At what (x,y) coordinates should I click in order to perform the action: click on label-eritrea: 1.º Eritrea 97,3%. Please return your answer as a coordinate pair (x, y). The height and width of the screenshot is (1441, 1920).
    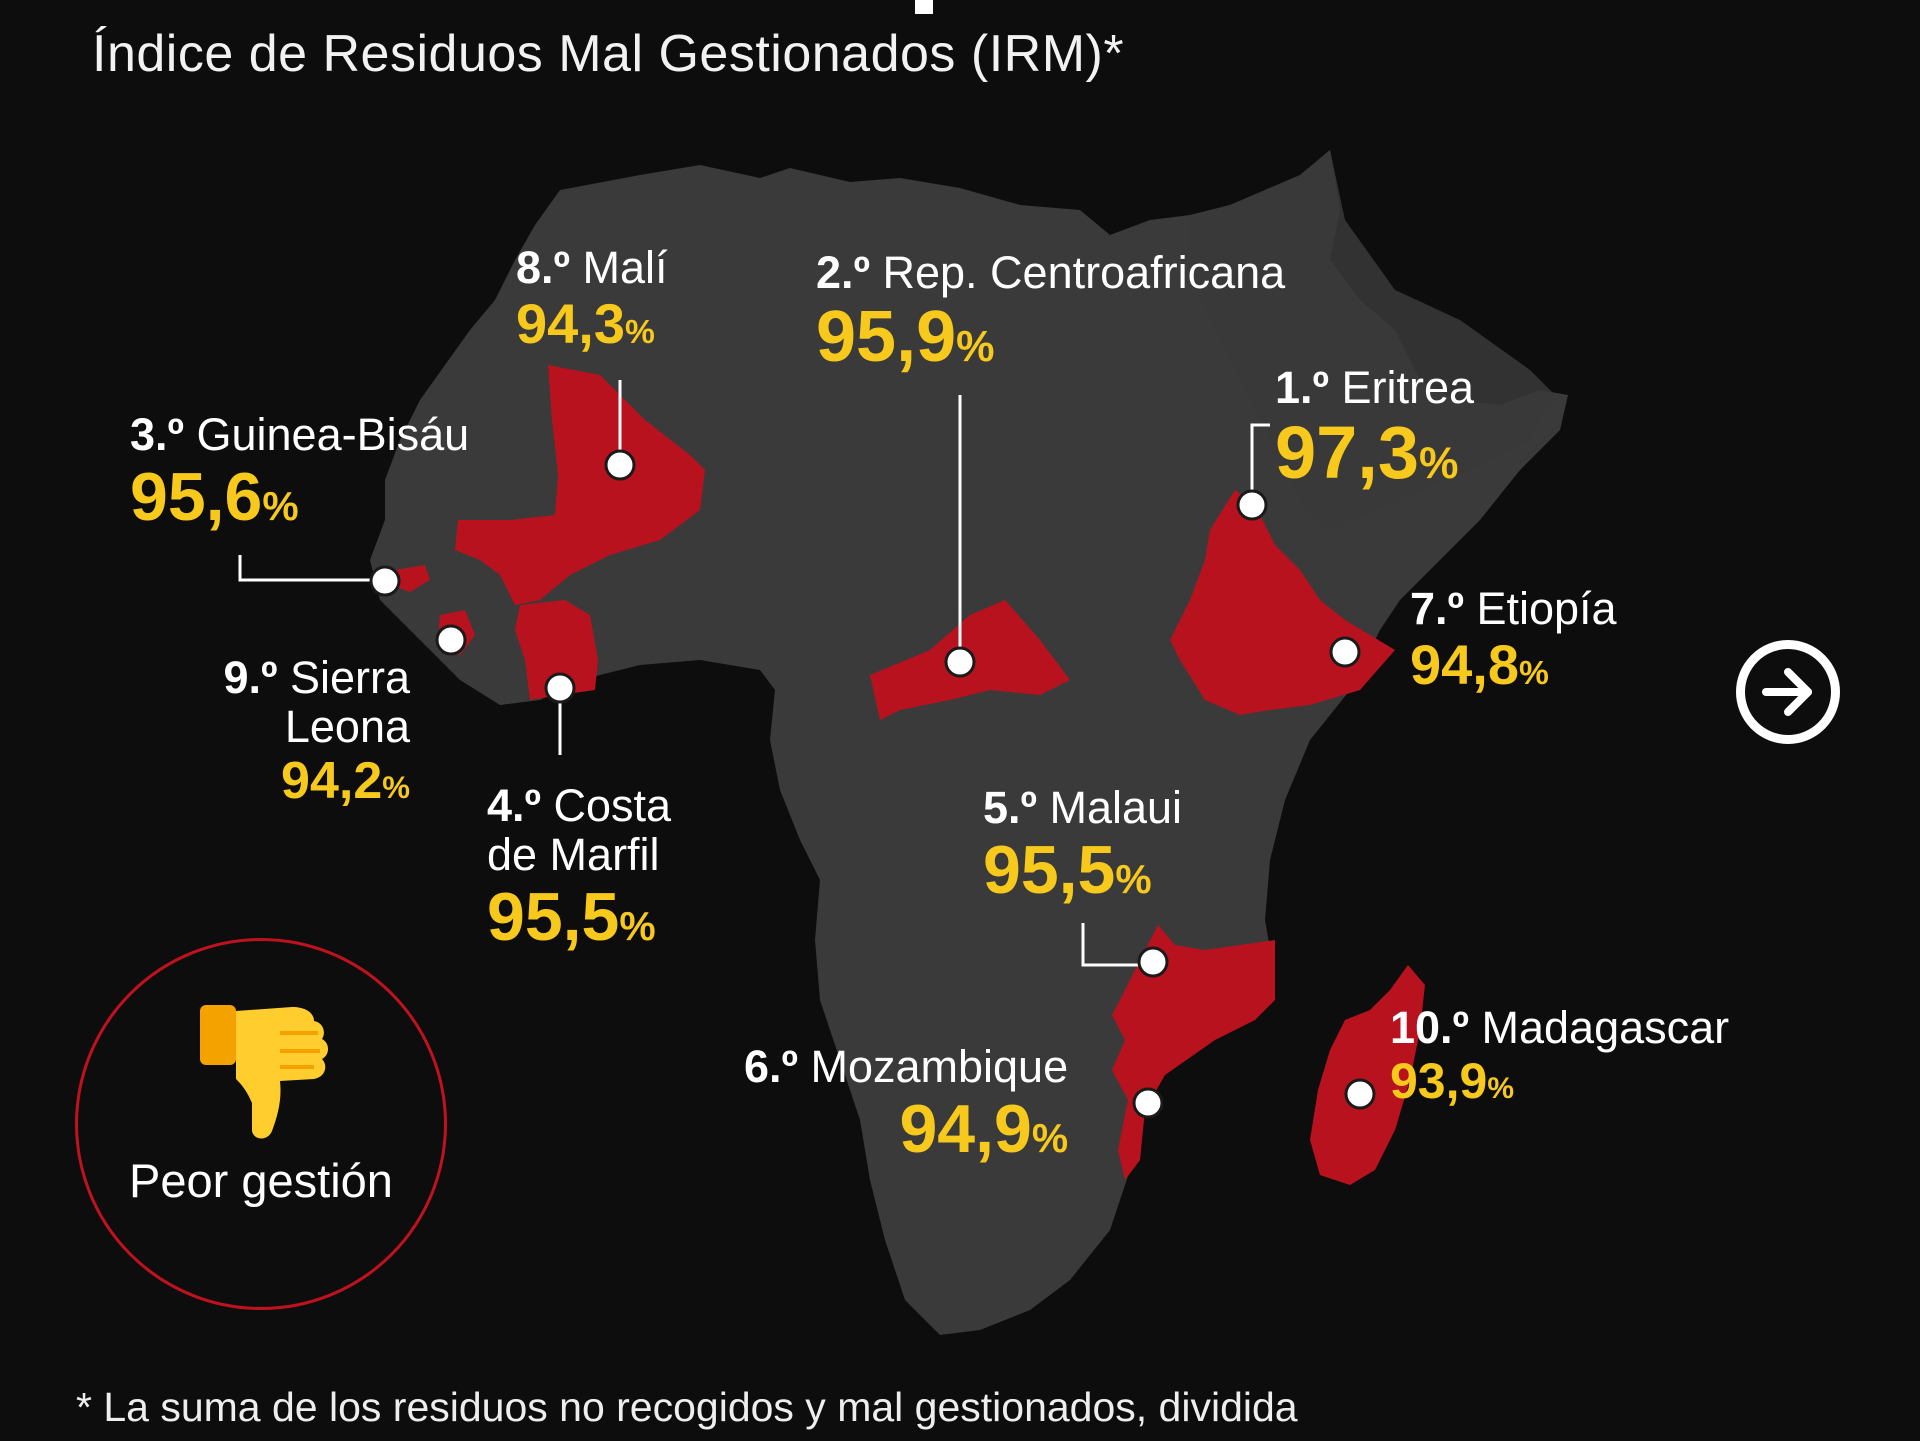
    Looking at the image, I should click on (1374, 427).